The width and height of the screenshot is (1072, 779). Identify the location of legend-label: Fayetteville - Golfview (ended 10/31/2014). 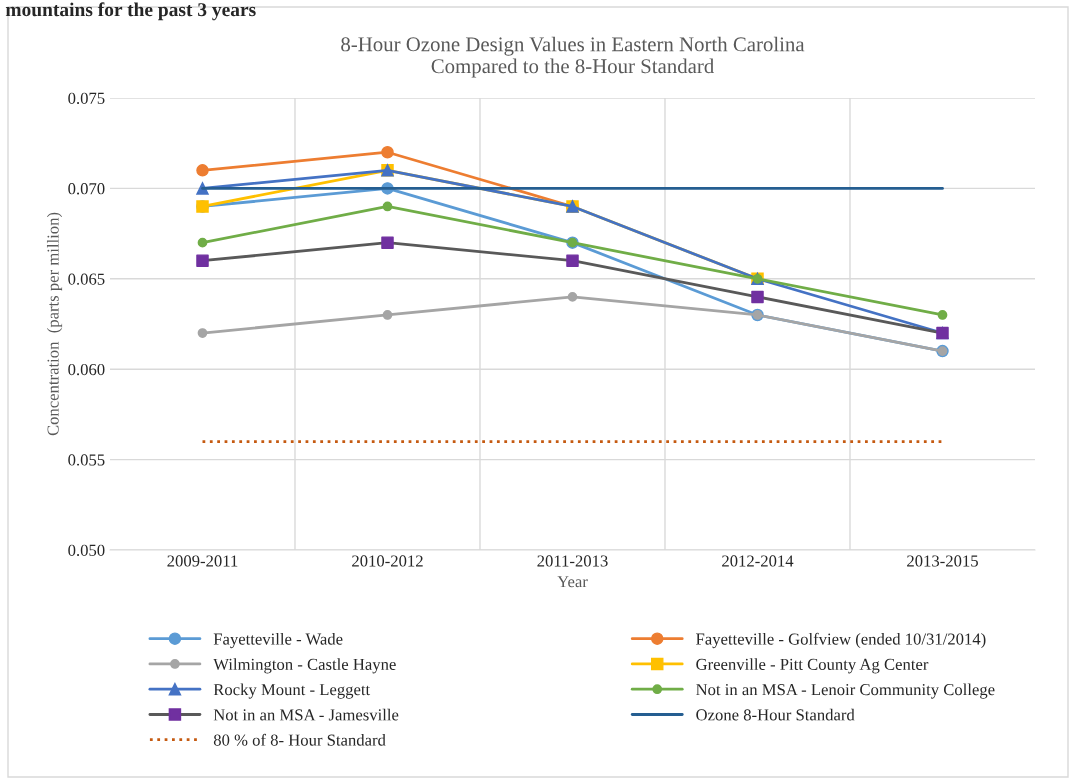
(841, 640).